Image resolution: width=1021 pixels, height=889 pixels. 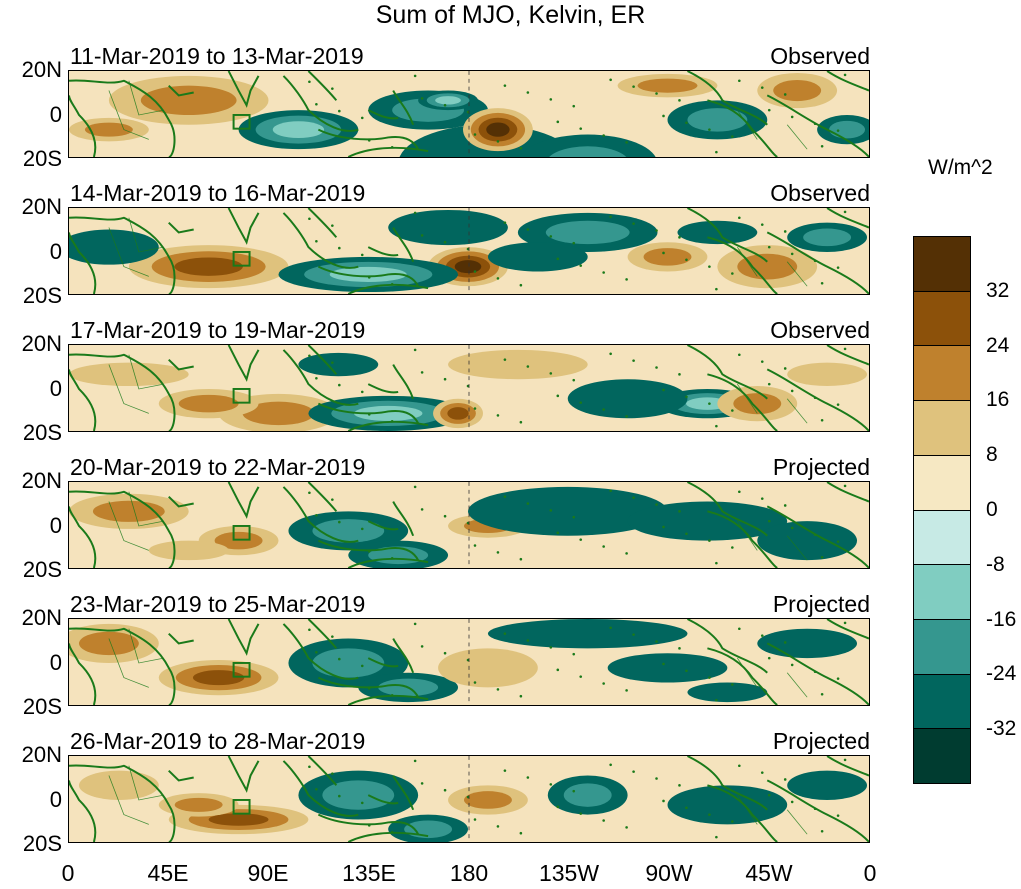 What do you see at coordinates (1001, 619) in the screenshot?
I see `colorbar-tick-label: -16` at bounding box center [1001, 619].